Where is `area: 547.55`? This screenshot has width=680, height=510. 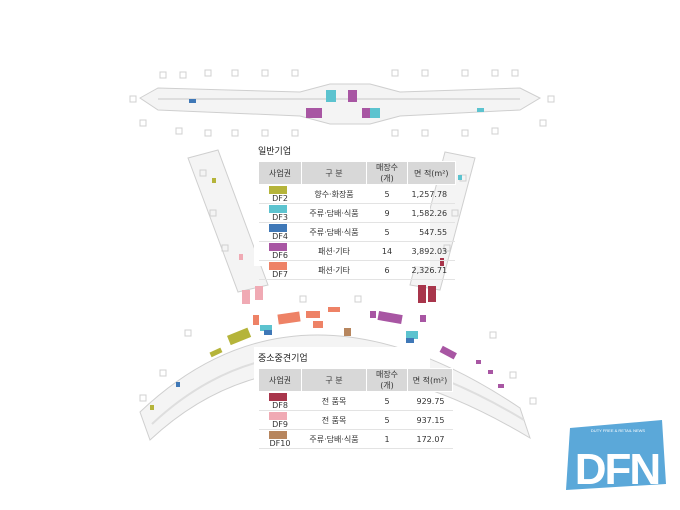 area: 547.55 is located at coordinates (431, 232).